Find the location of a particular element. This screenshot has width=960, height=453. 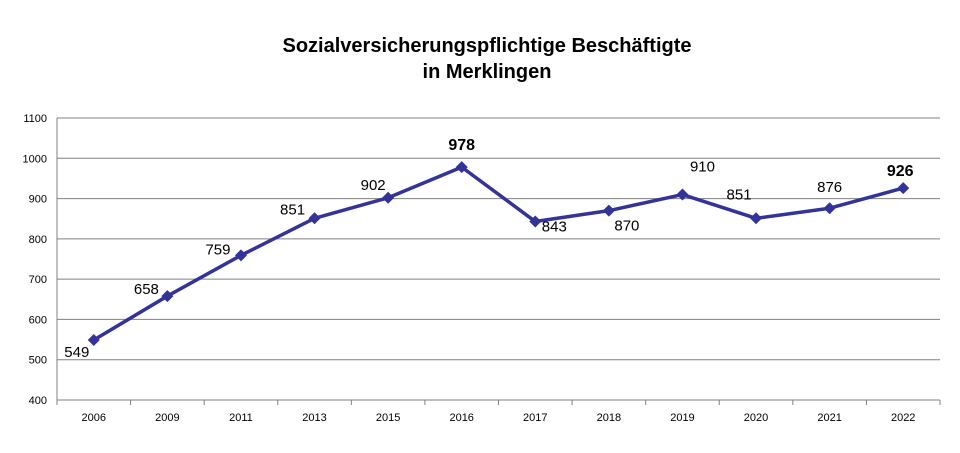

x-tick-label-2015: 2015 is located at coordinates (388, 418).